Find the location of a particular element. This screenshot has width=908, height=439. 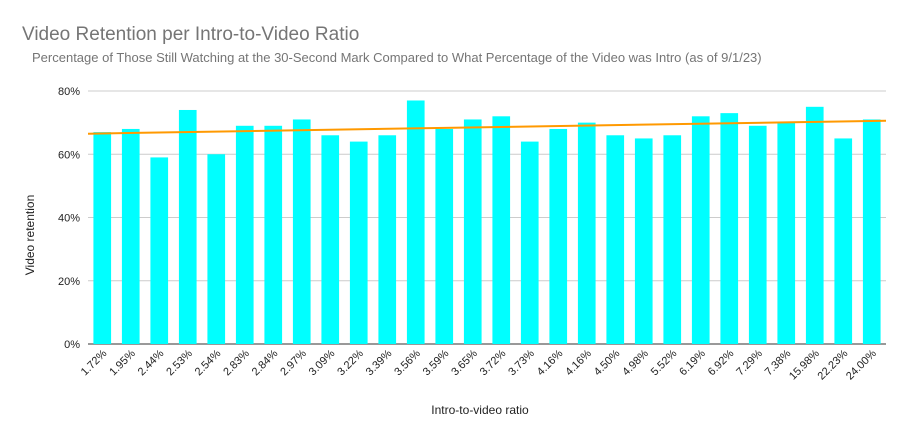

x-tick-label: 2.84% is located at coordinates (265, 362).